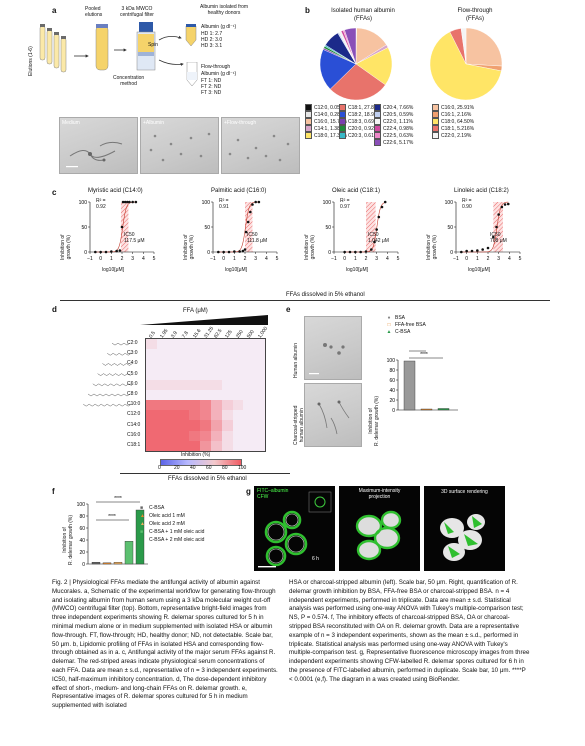 The height and width of the screenshot is (746, 585). What do you see at coordinates (288, 309) in the screenshot?
I see `panel-e-label: e` at bounding box center [288, 309].